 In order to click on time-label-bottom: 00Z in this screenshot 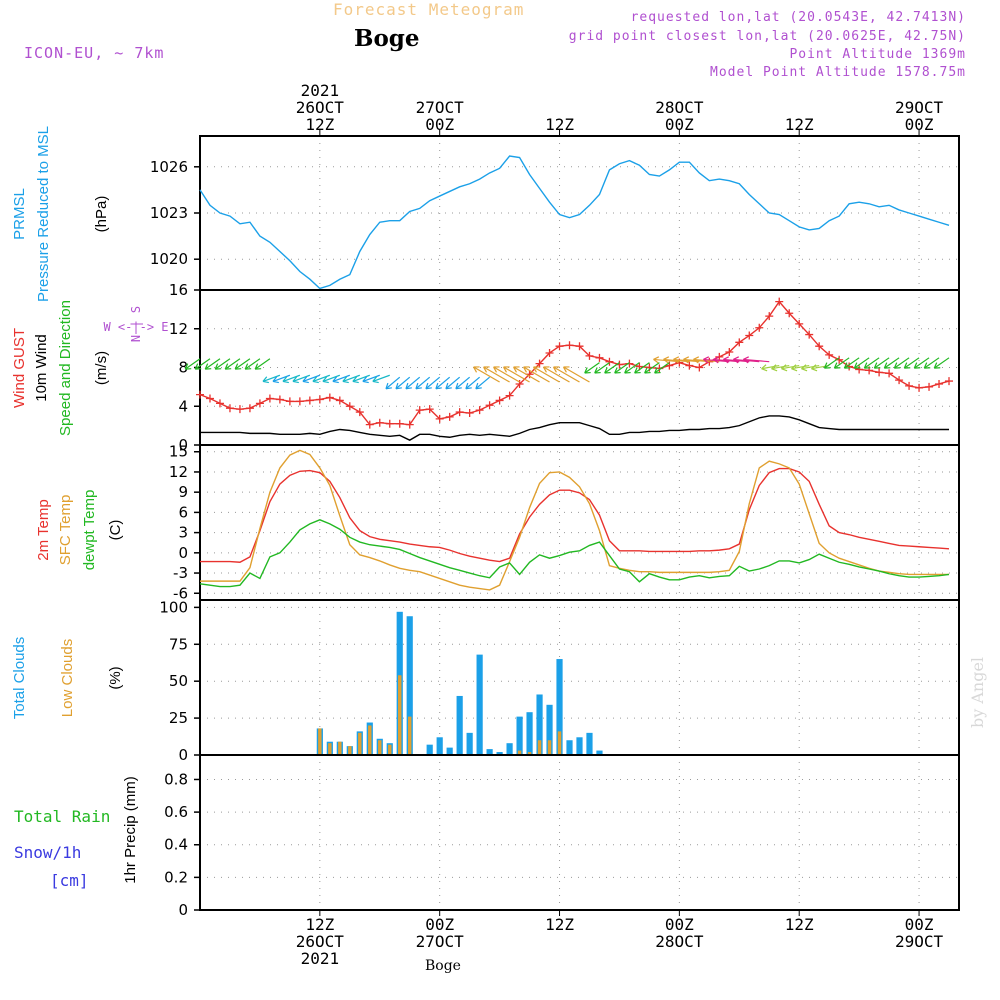, I will do `click(919, 924)`.